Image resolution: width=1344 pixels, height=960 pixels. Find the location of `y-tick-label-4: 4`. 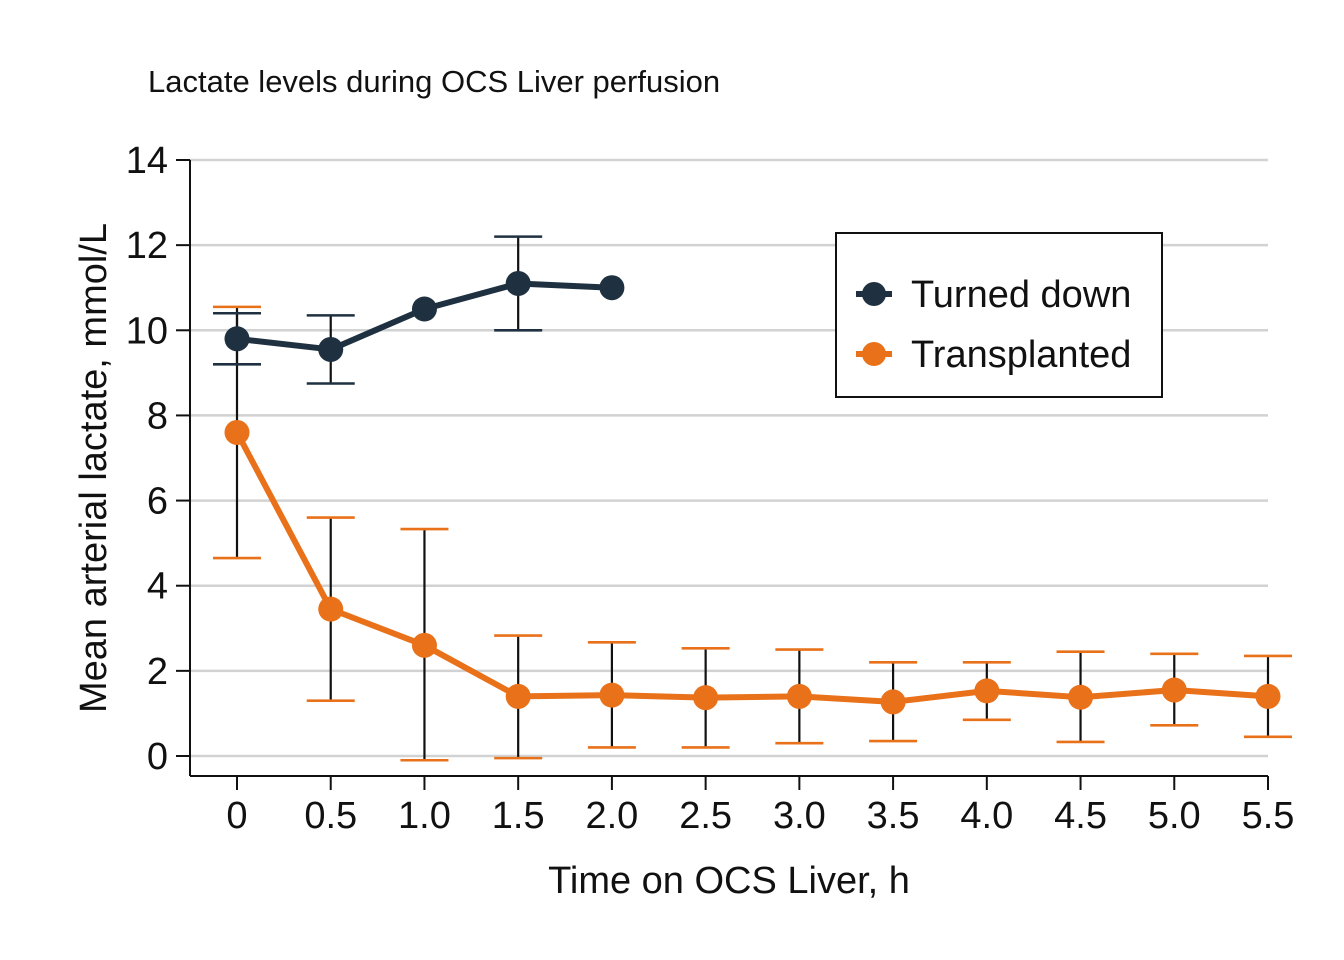

y-tick-label-4: 4 is located at coordinates (157, 587).